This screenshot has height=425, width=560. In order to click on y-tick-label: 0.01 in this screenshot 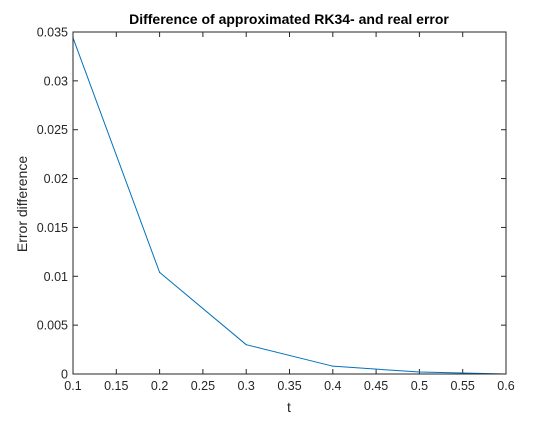, I will do `click(56, 277)`.